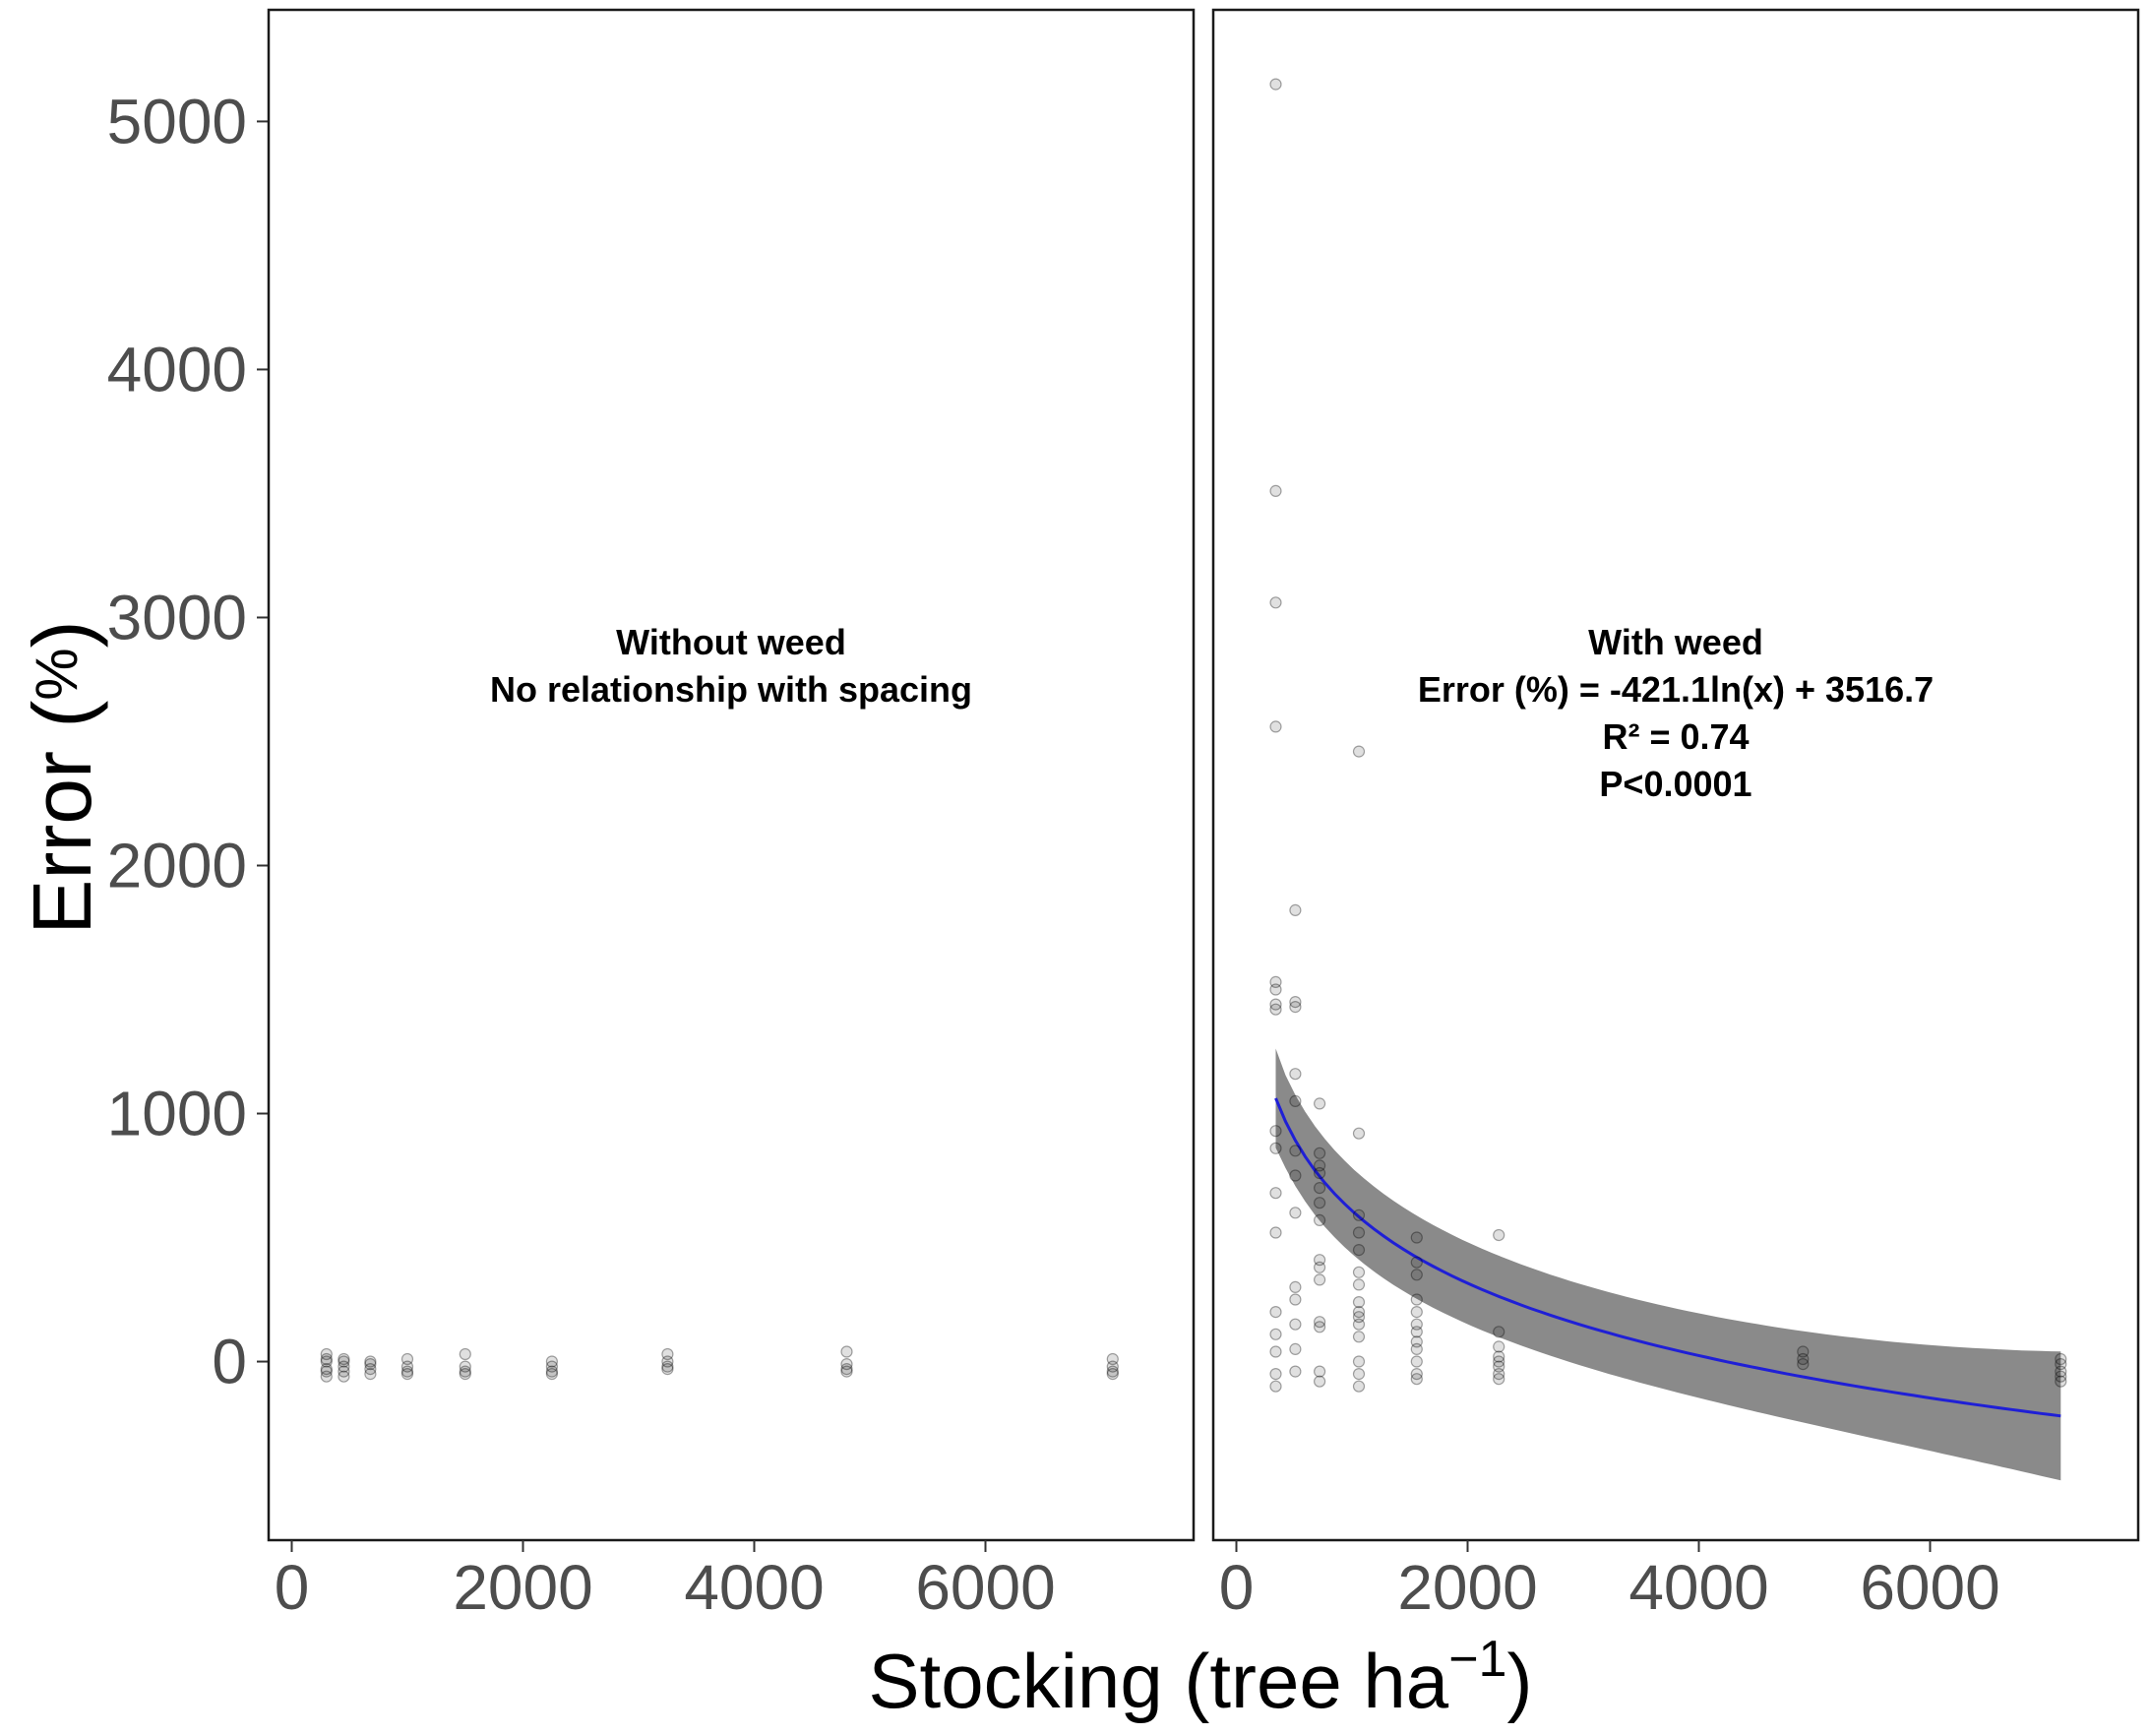 This screenshot has height=1736, width=2150. Describe the element at coordinates (177, 369) in the screenshot. I see `y-tick-label: 4000` at that location.